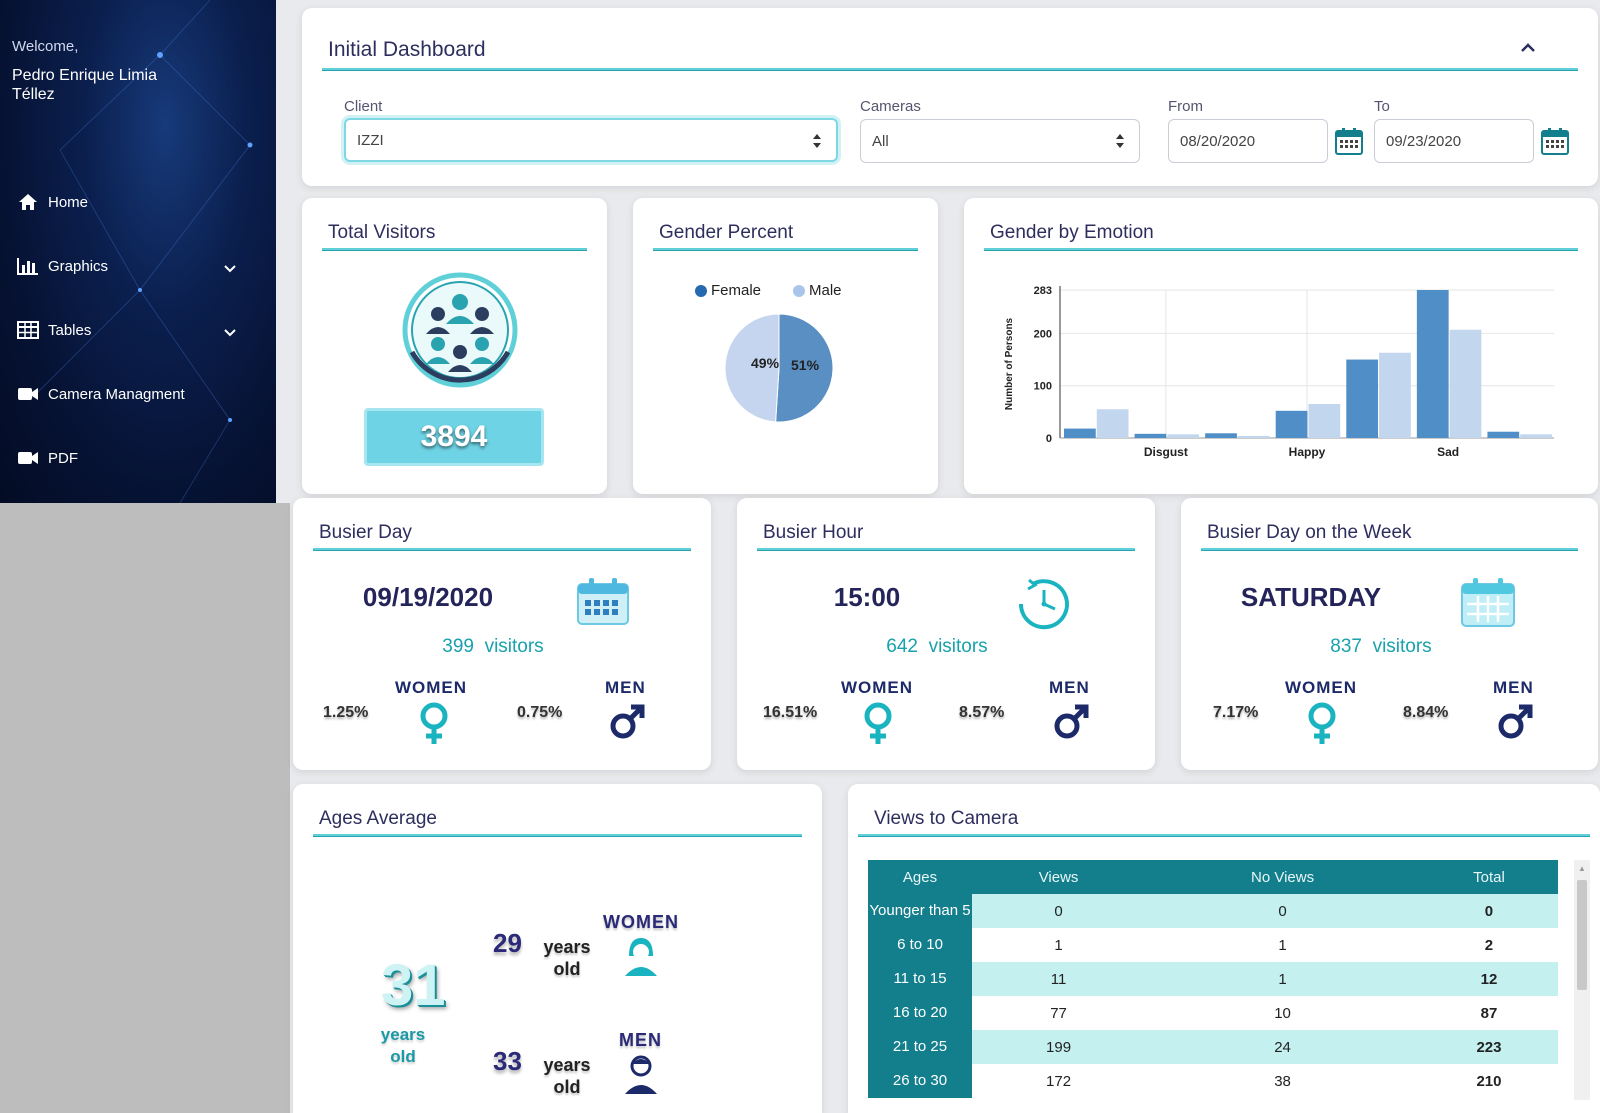 The image size is (1600, 1113). What do you see at coordinates (428, 597) in the screenshot?
I see `busier-day-value: 09/19/2020` at bounding box center [428, 597].